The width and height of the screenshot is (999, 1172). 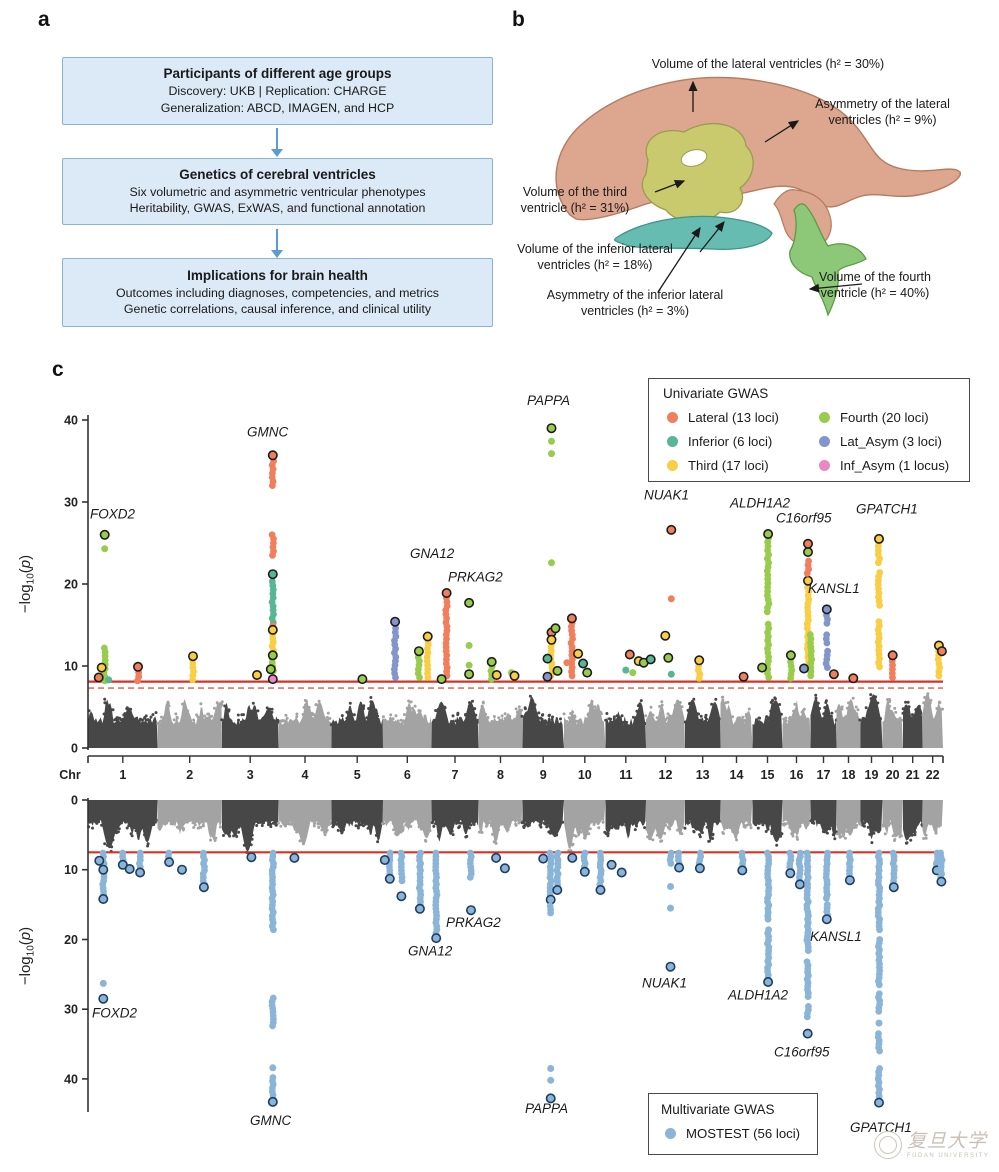 I want to click on chr-tick-label: 19, so click(x=872, y=775).